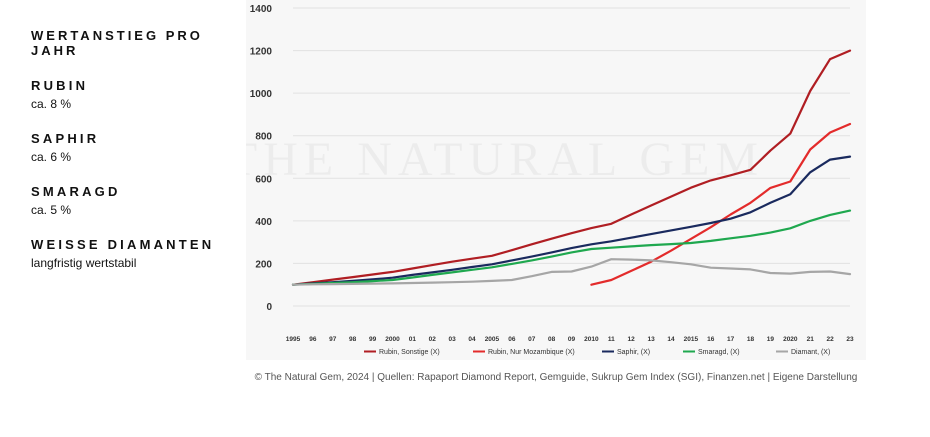  Describe the element at coordinates (84, 263) in the screenshot. I see `item-value: langfristig wertstabil` at that location.